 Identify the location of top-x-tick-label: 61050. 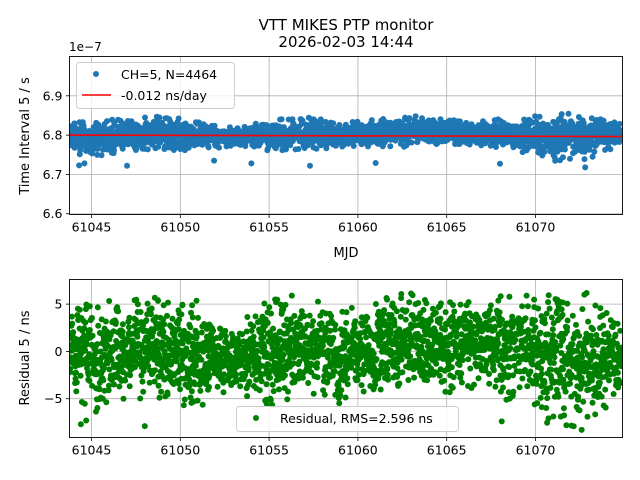
(180, 227).